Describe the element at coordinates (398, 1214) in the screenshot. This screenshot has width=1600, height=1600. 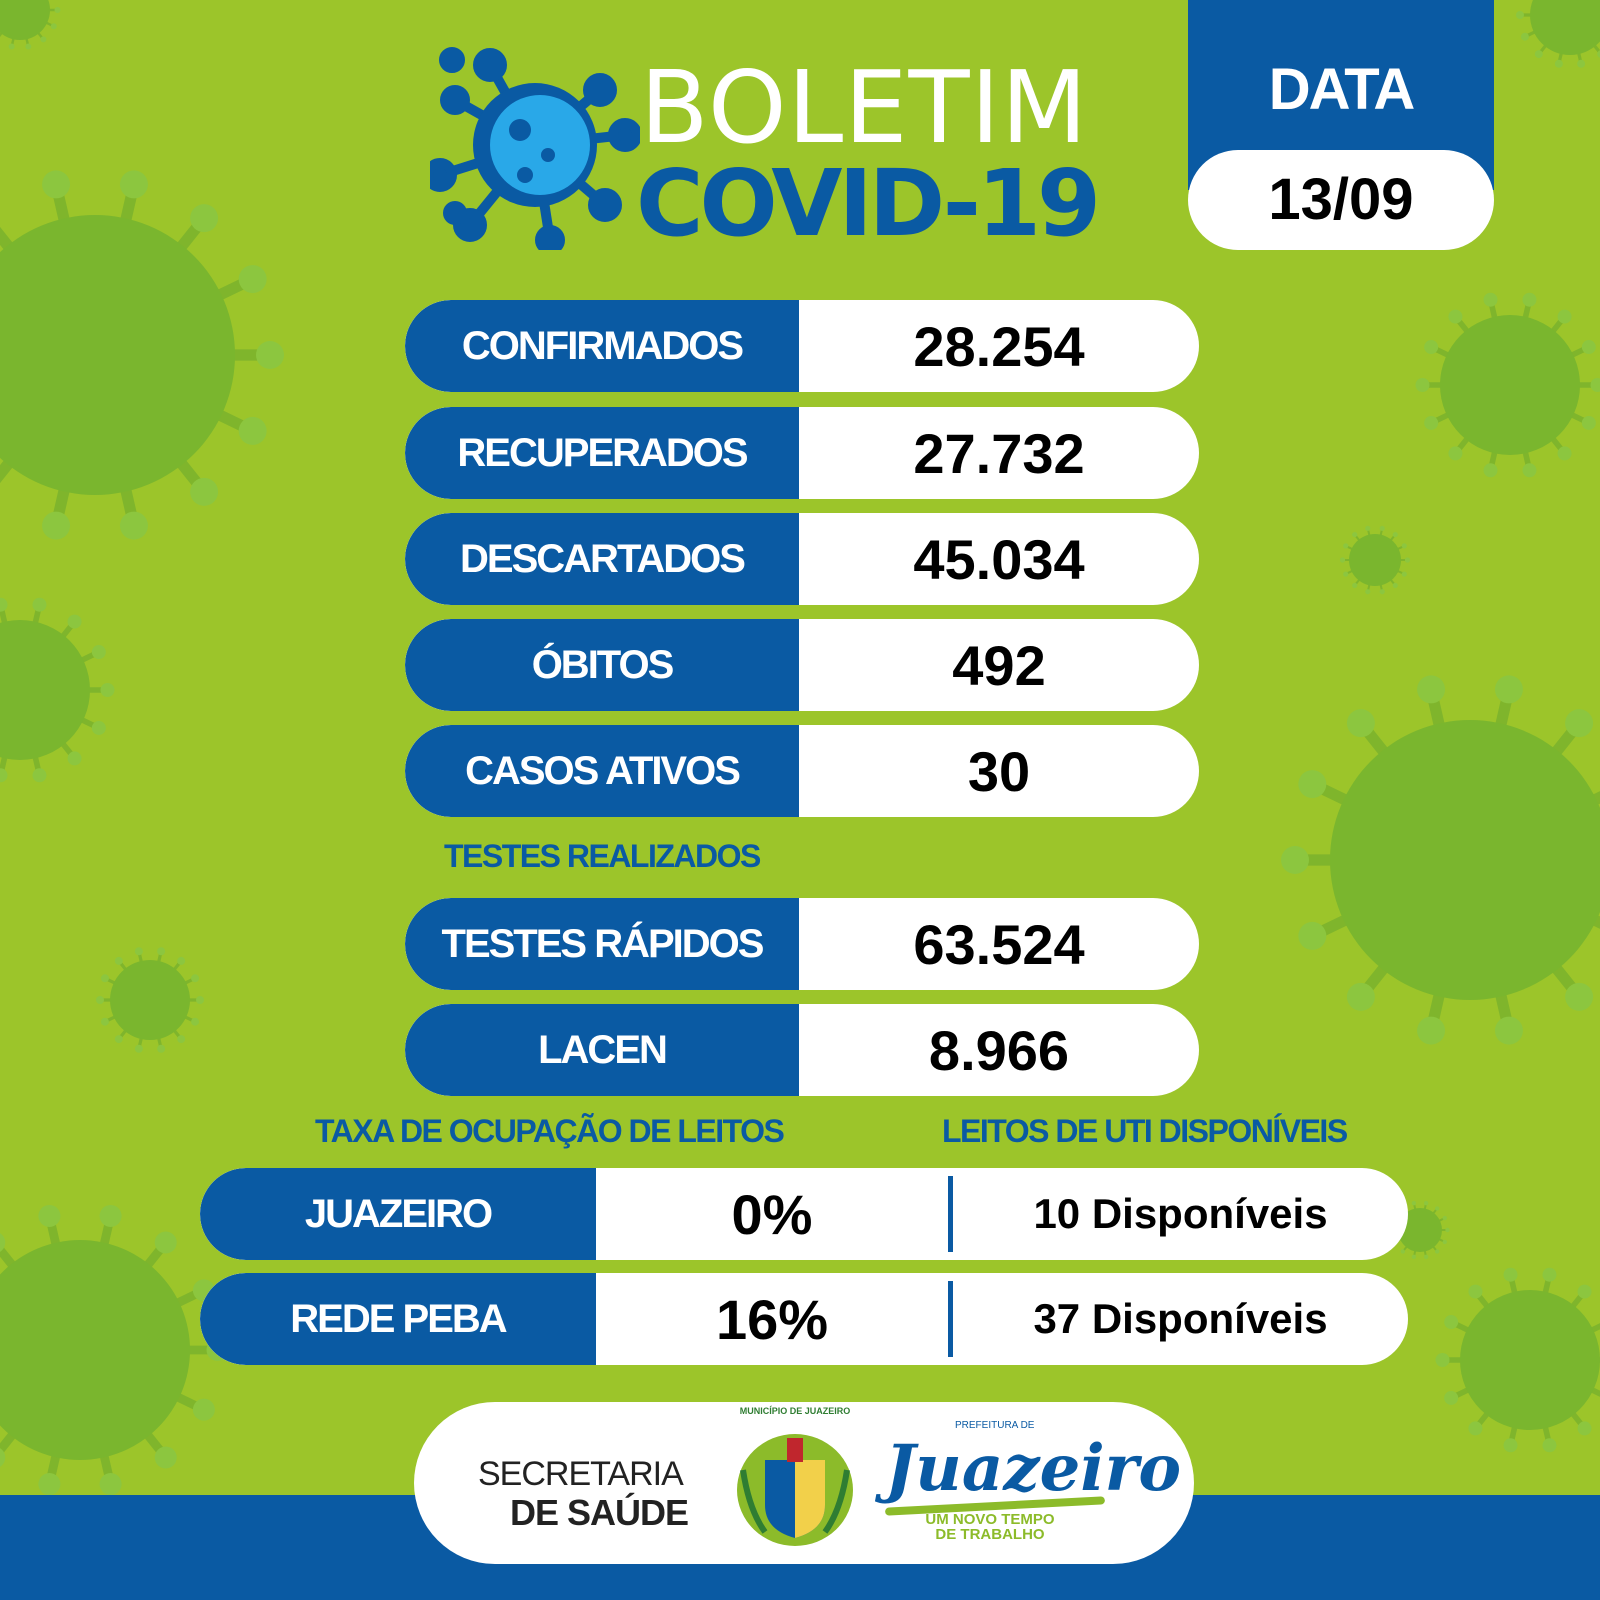
I see `row-label: JUAZEIRO` at that location.